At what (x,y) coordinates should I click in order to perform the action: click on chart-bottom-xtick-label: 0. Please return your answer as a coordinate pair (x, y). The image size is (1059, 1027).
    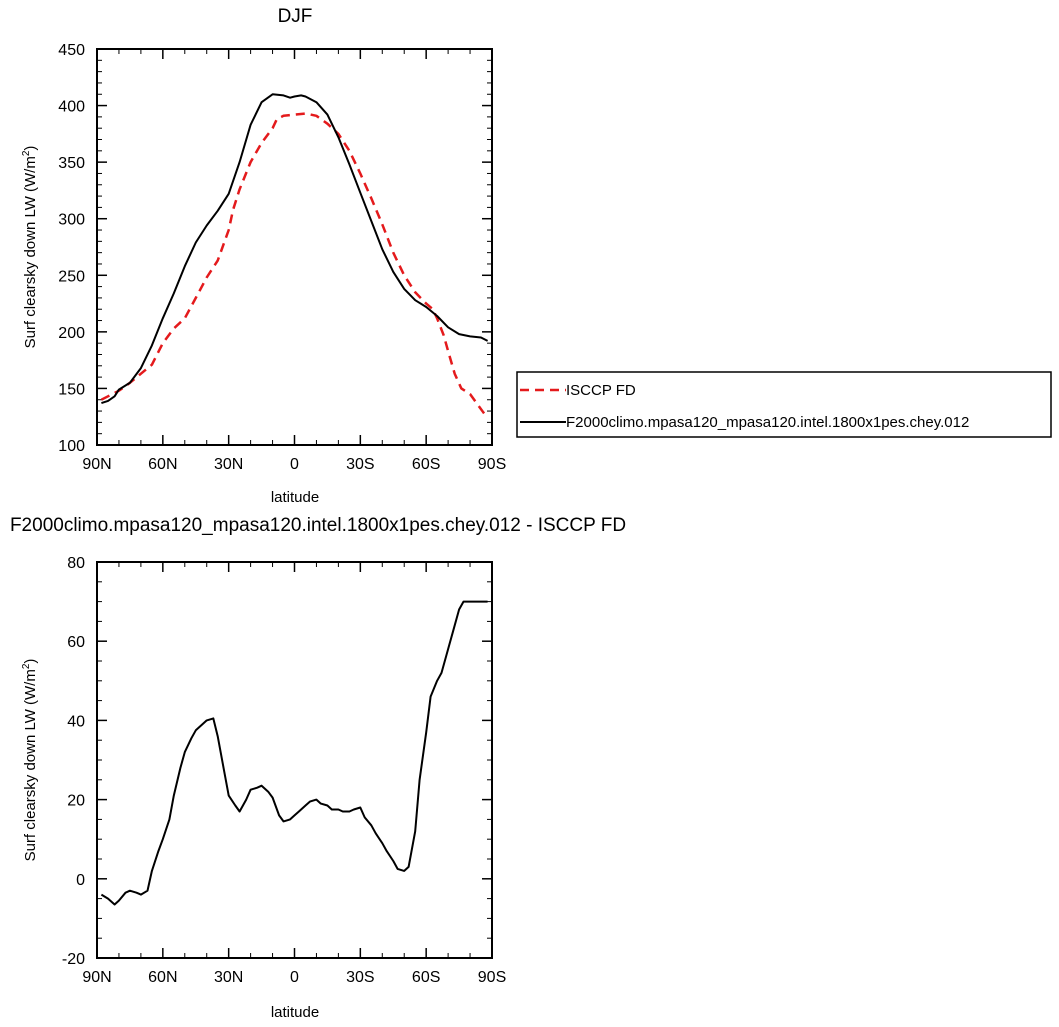
    Looking at the image, I should click on (294, 977).